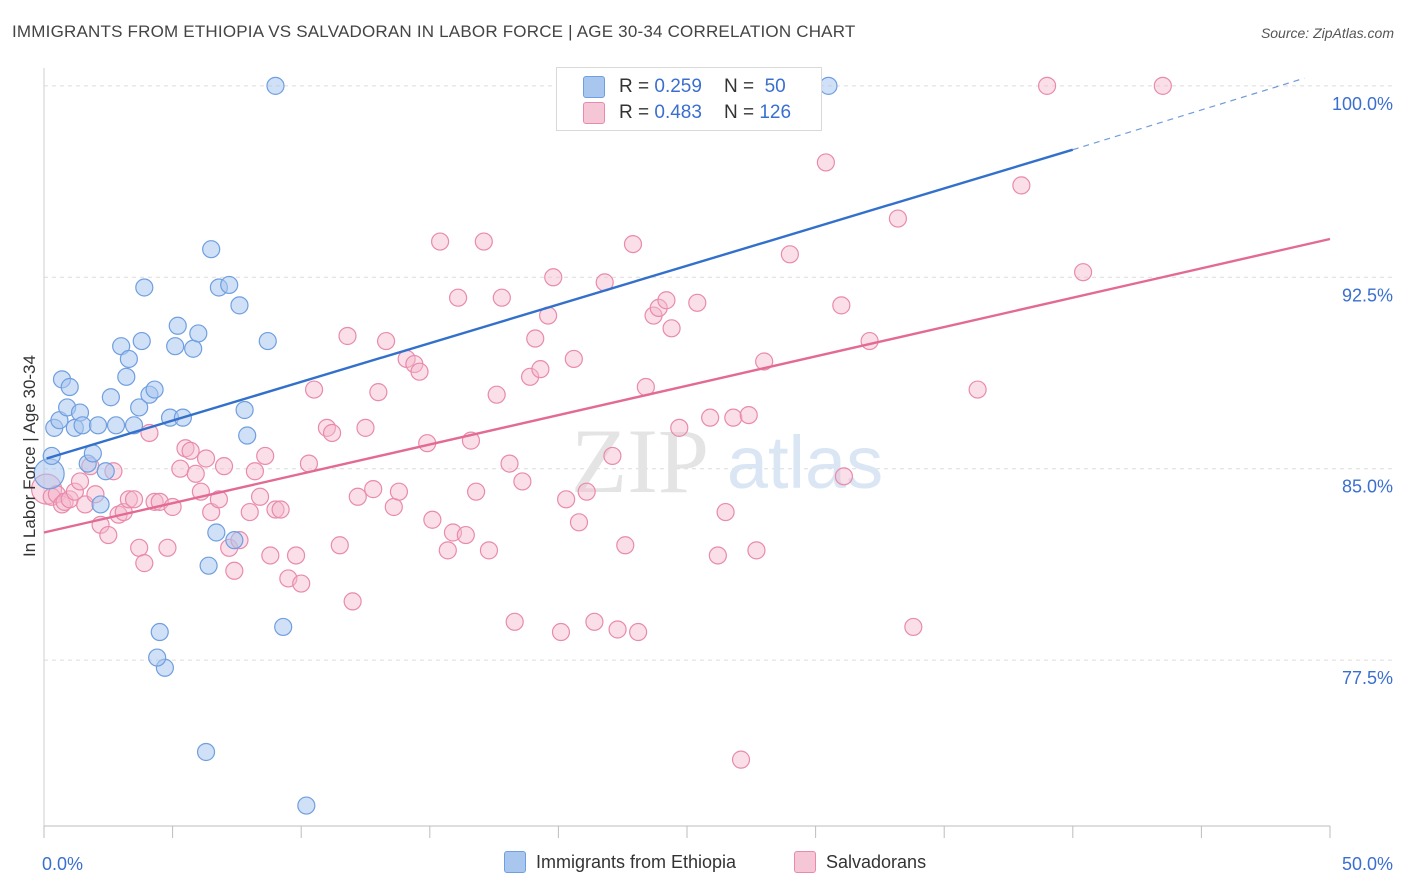 This screenshot has height=892, width=1406. Describe the element at coordinates (805, 862) in the screenshot. I see `bottom-legend-swatch-salvadorans` at that location.